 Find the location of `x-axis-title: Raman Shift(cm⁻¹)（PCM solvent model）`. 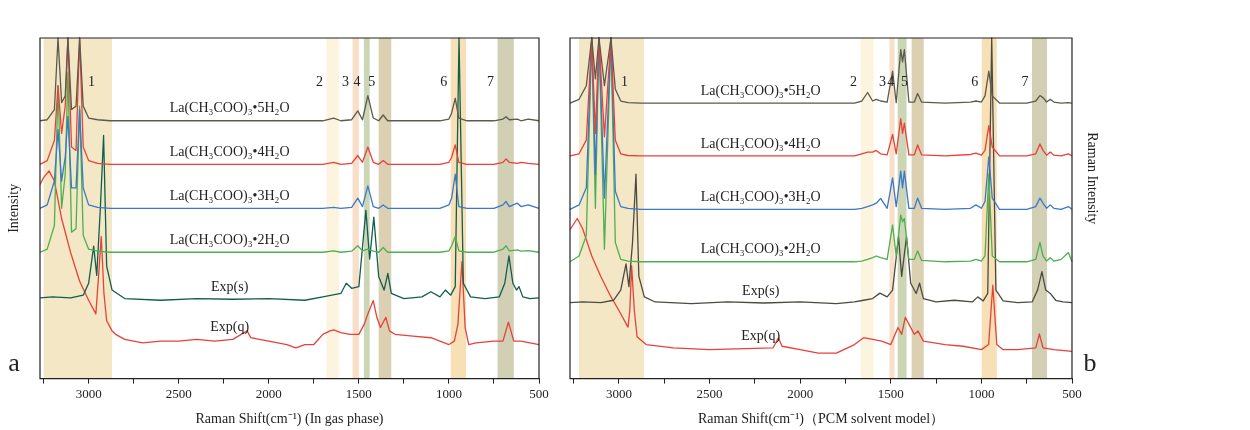

x-axis-title: Raman Shift(cm⁻¹)（PCM solvent model） is located at coordinates (821, 419).